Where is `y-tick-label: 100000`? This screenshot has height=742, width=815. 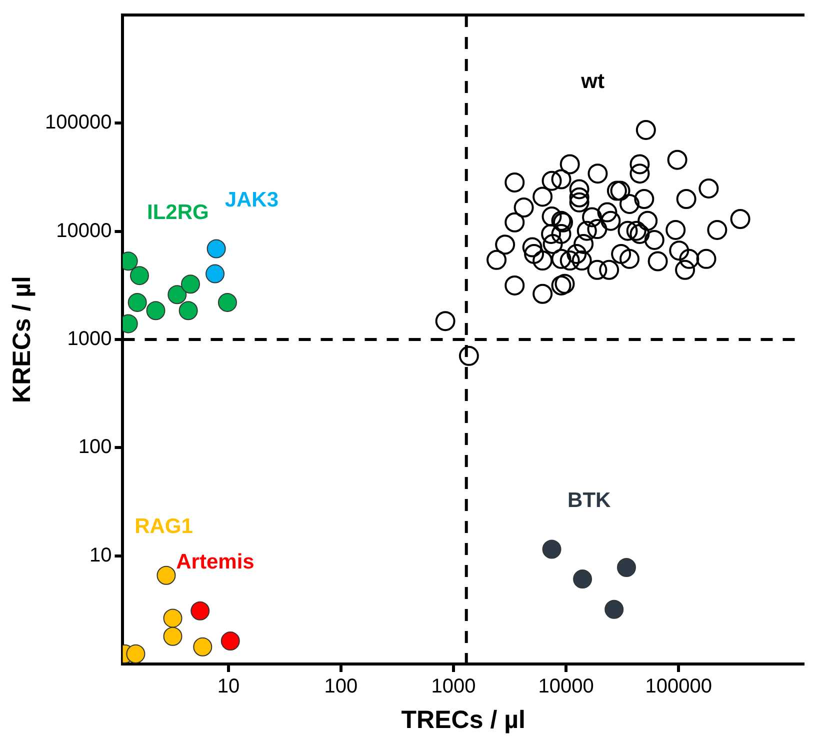
y-tick-label: 100000 is located at coordinates (78, 123).